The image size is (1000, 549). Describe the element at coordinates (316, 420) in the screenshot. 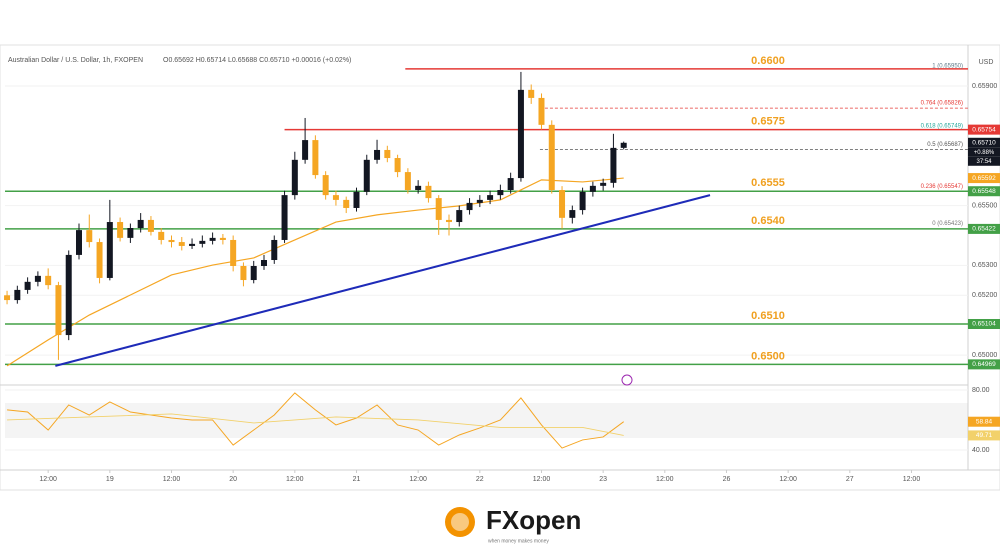

I see `rsi-line` at that location.